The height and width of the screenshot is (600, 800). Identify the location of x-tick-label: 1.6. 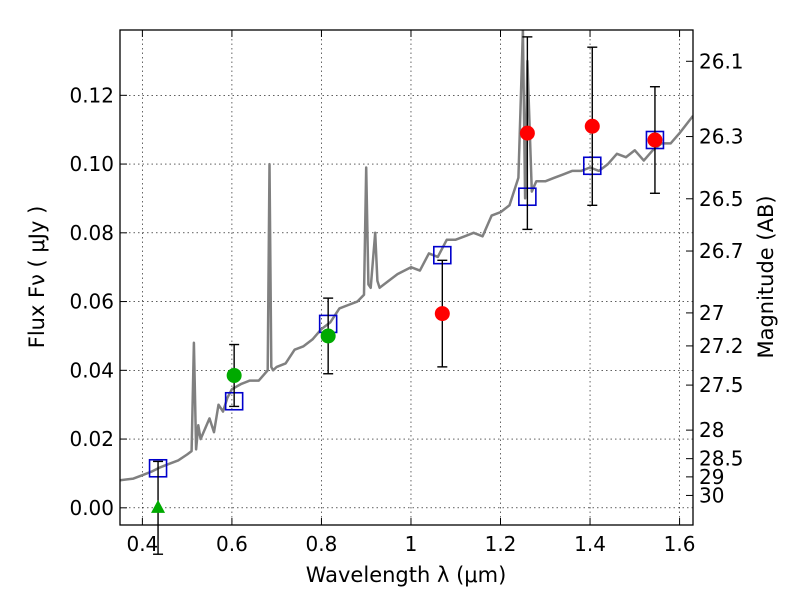
(680, 544).